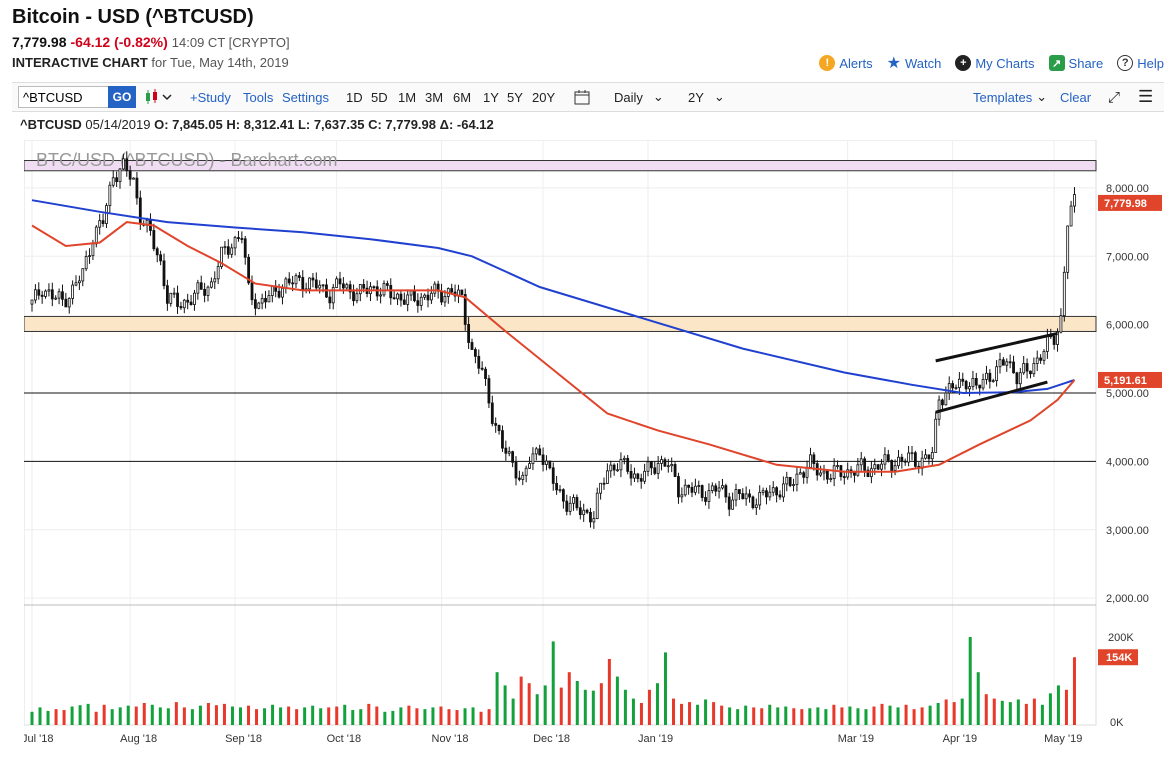 Image resolution: width=1170 pixels, height=761 pixels. I want to click on ohlc-low: L: 7,637.35, so click(331, 124).